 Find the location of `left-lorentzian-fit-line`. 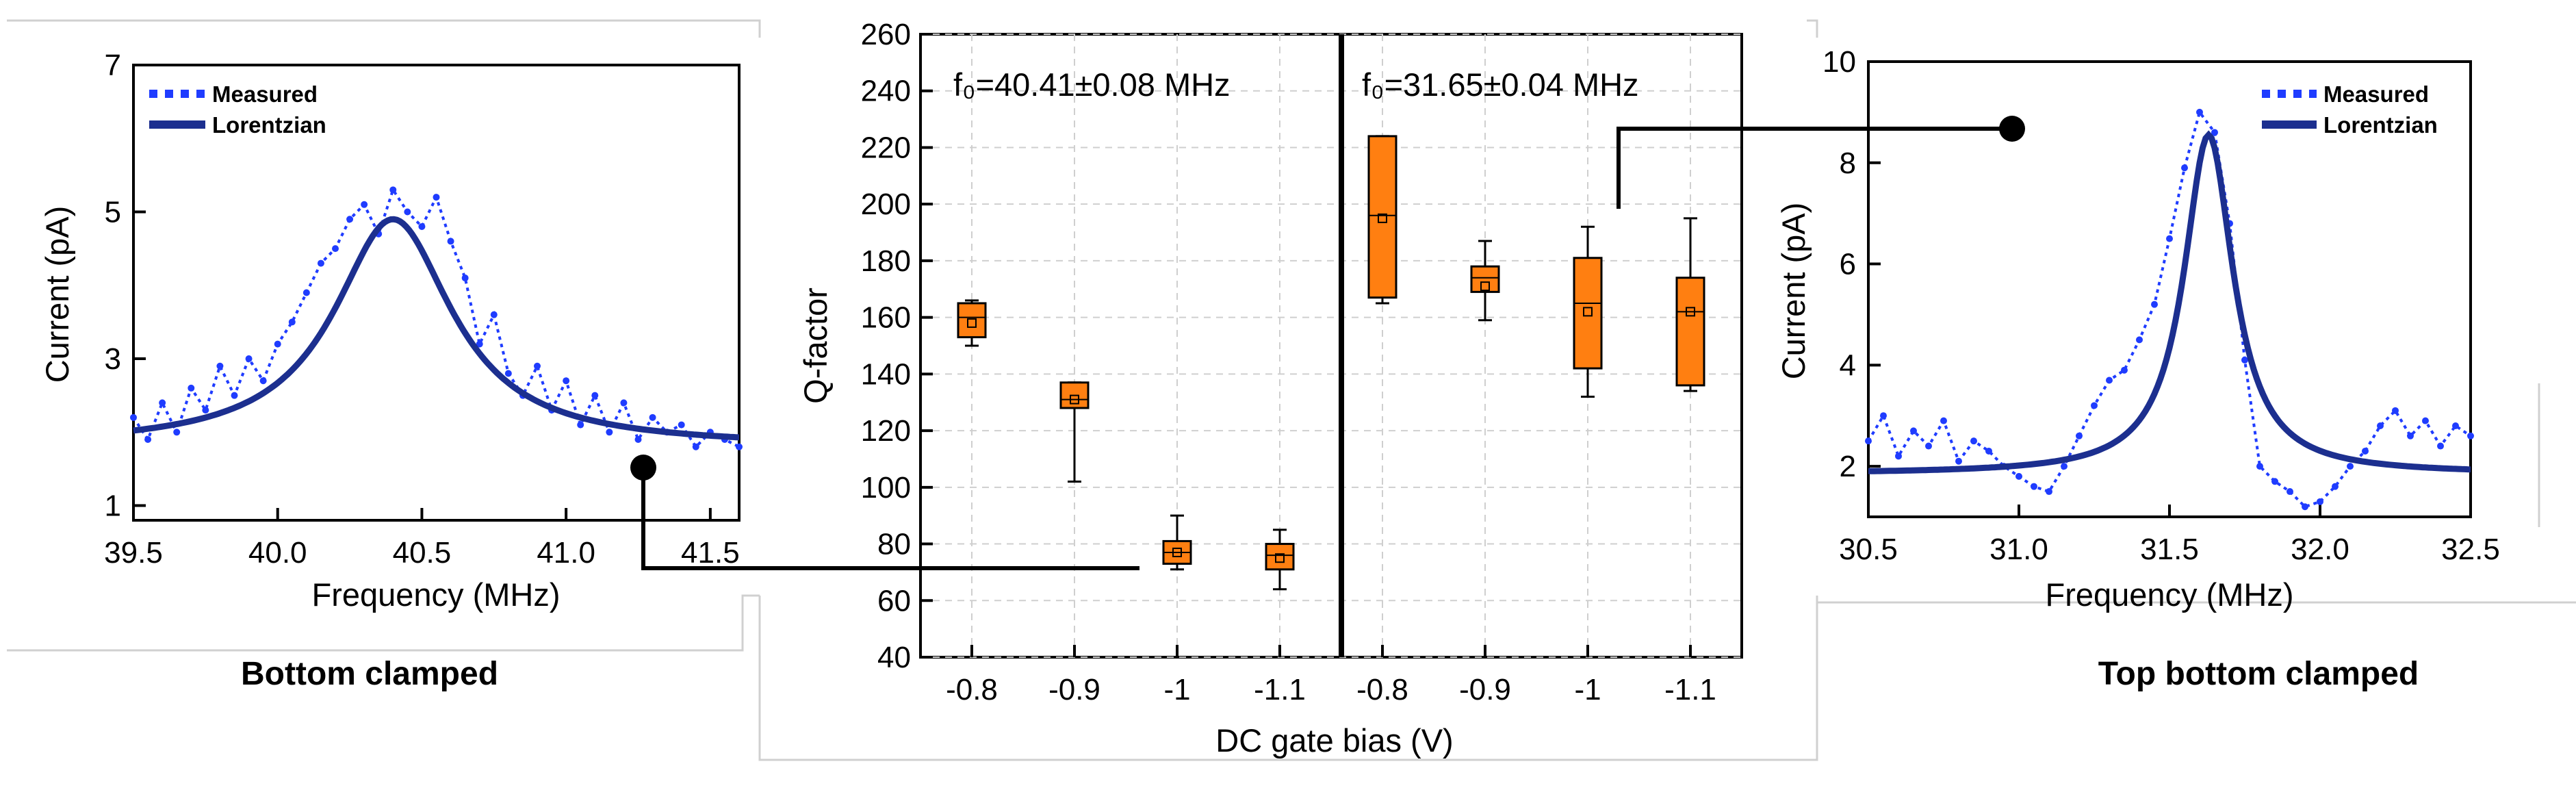

left-lorentzian-fit-line is located at coordinates (436, 329).